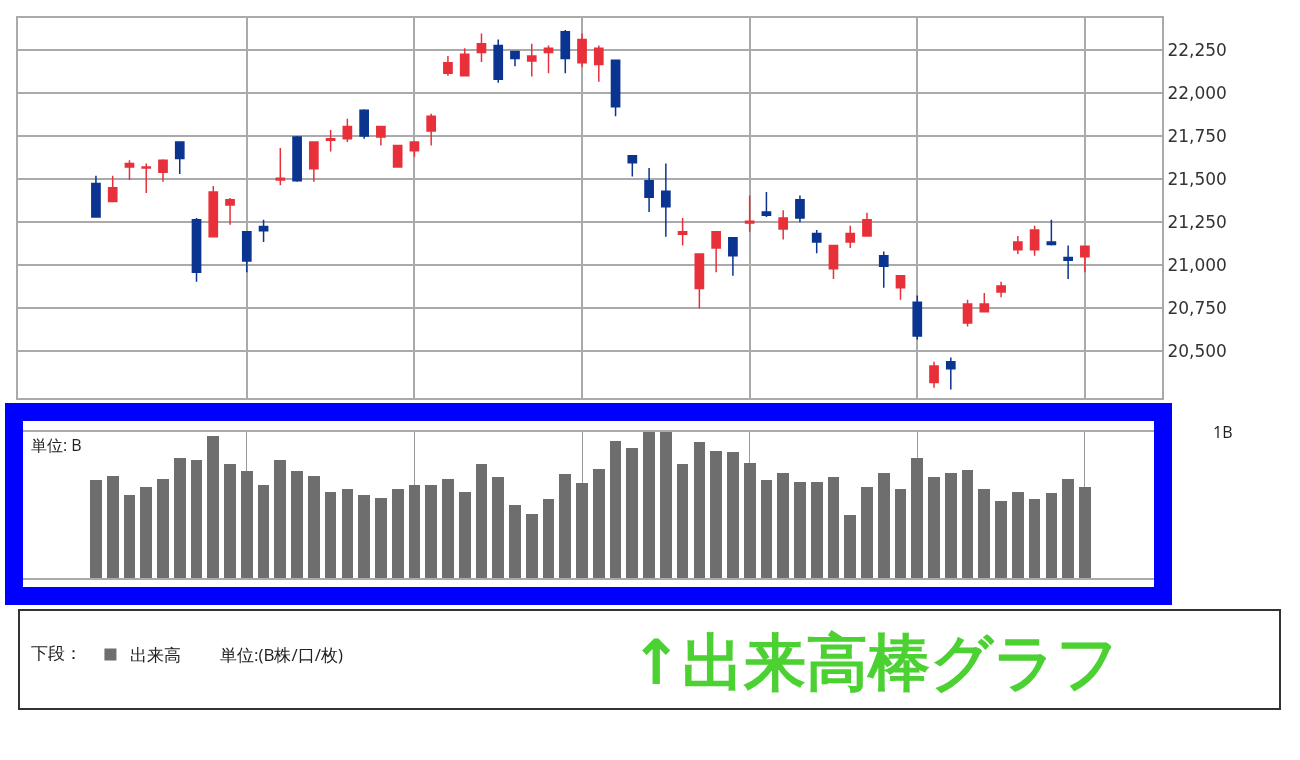 The image size is (1300, 760). What do you see at coordinates (281, 654) in the screenshot?
I see `text: 単位:(B株/口/枚)` at bounding box center [281, 654].